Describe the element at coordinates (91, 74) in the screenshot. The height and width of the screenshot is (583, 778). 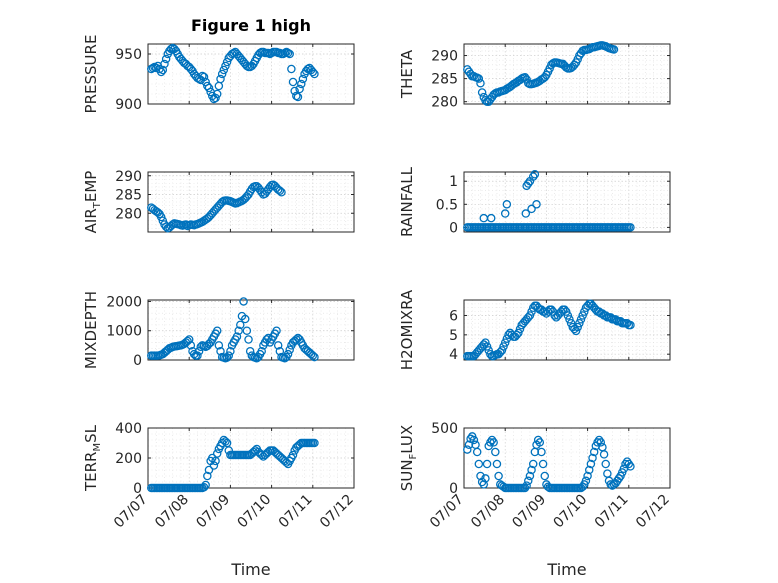
I see `y-axis-label: PRESSURE` at that location.